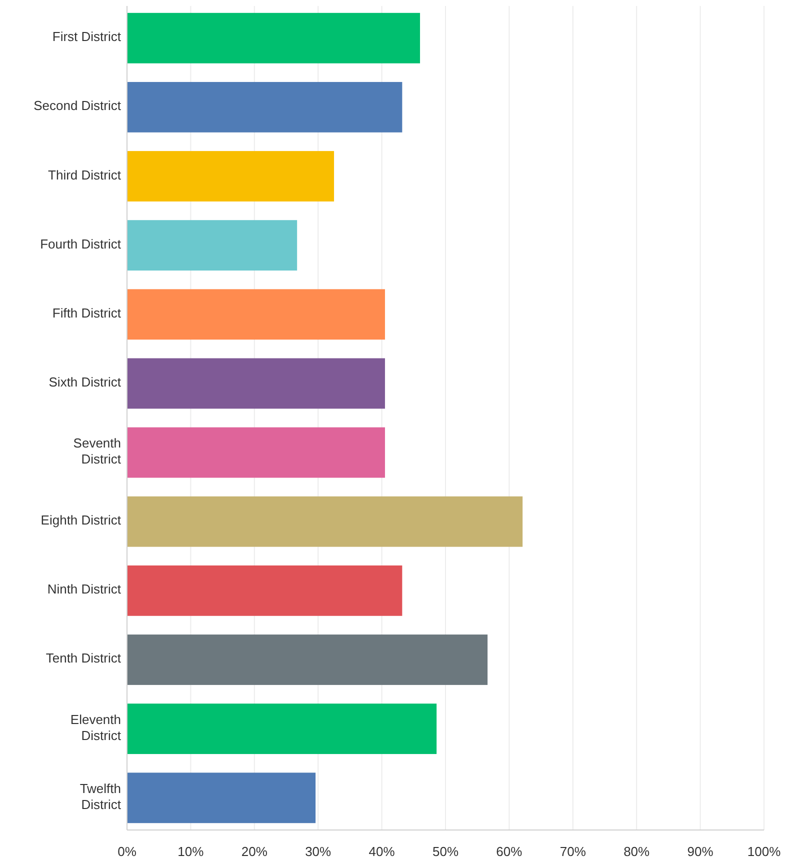 Image resolution: width=788 pixels, height=868 pixels. Describe the element at coordinates (700, 851) in the screenshot. I see `x-tick-label: 90%` at that location.